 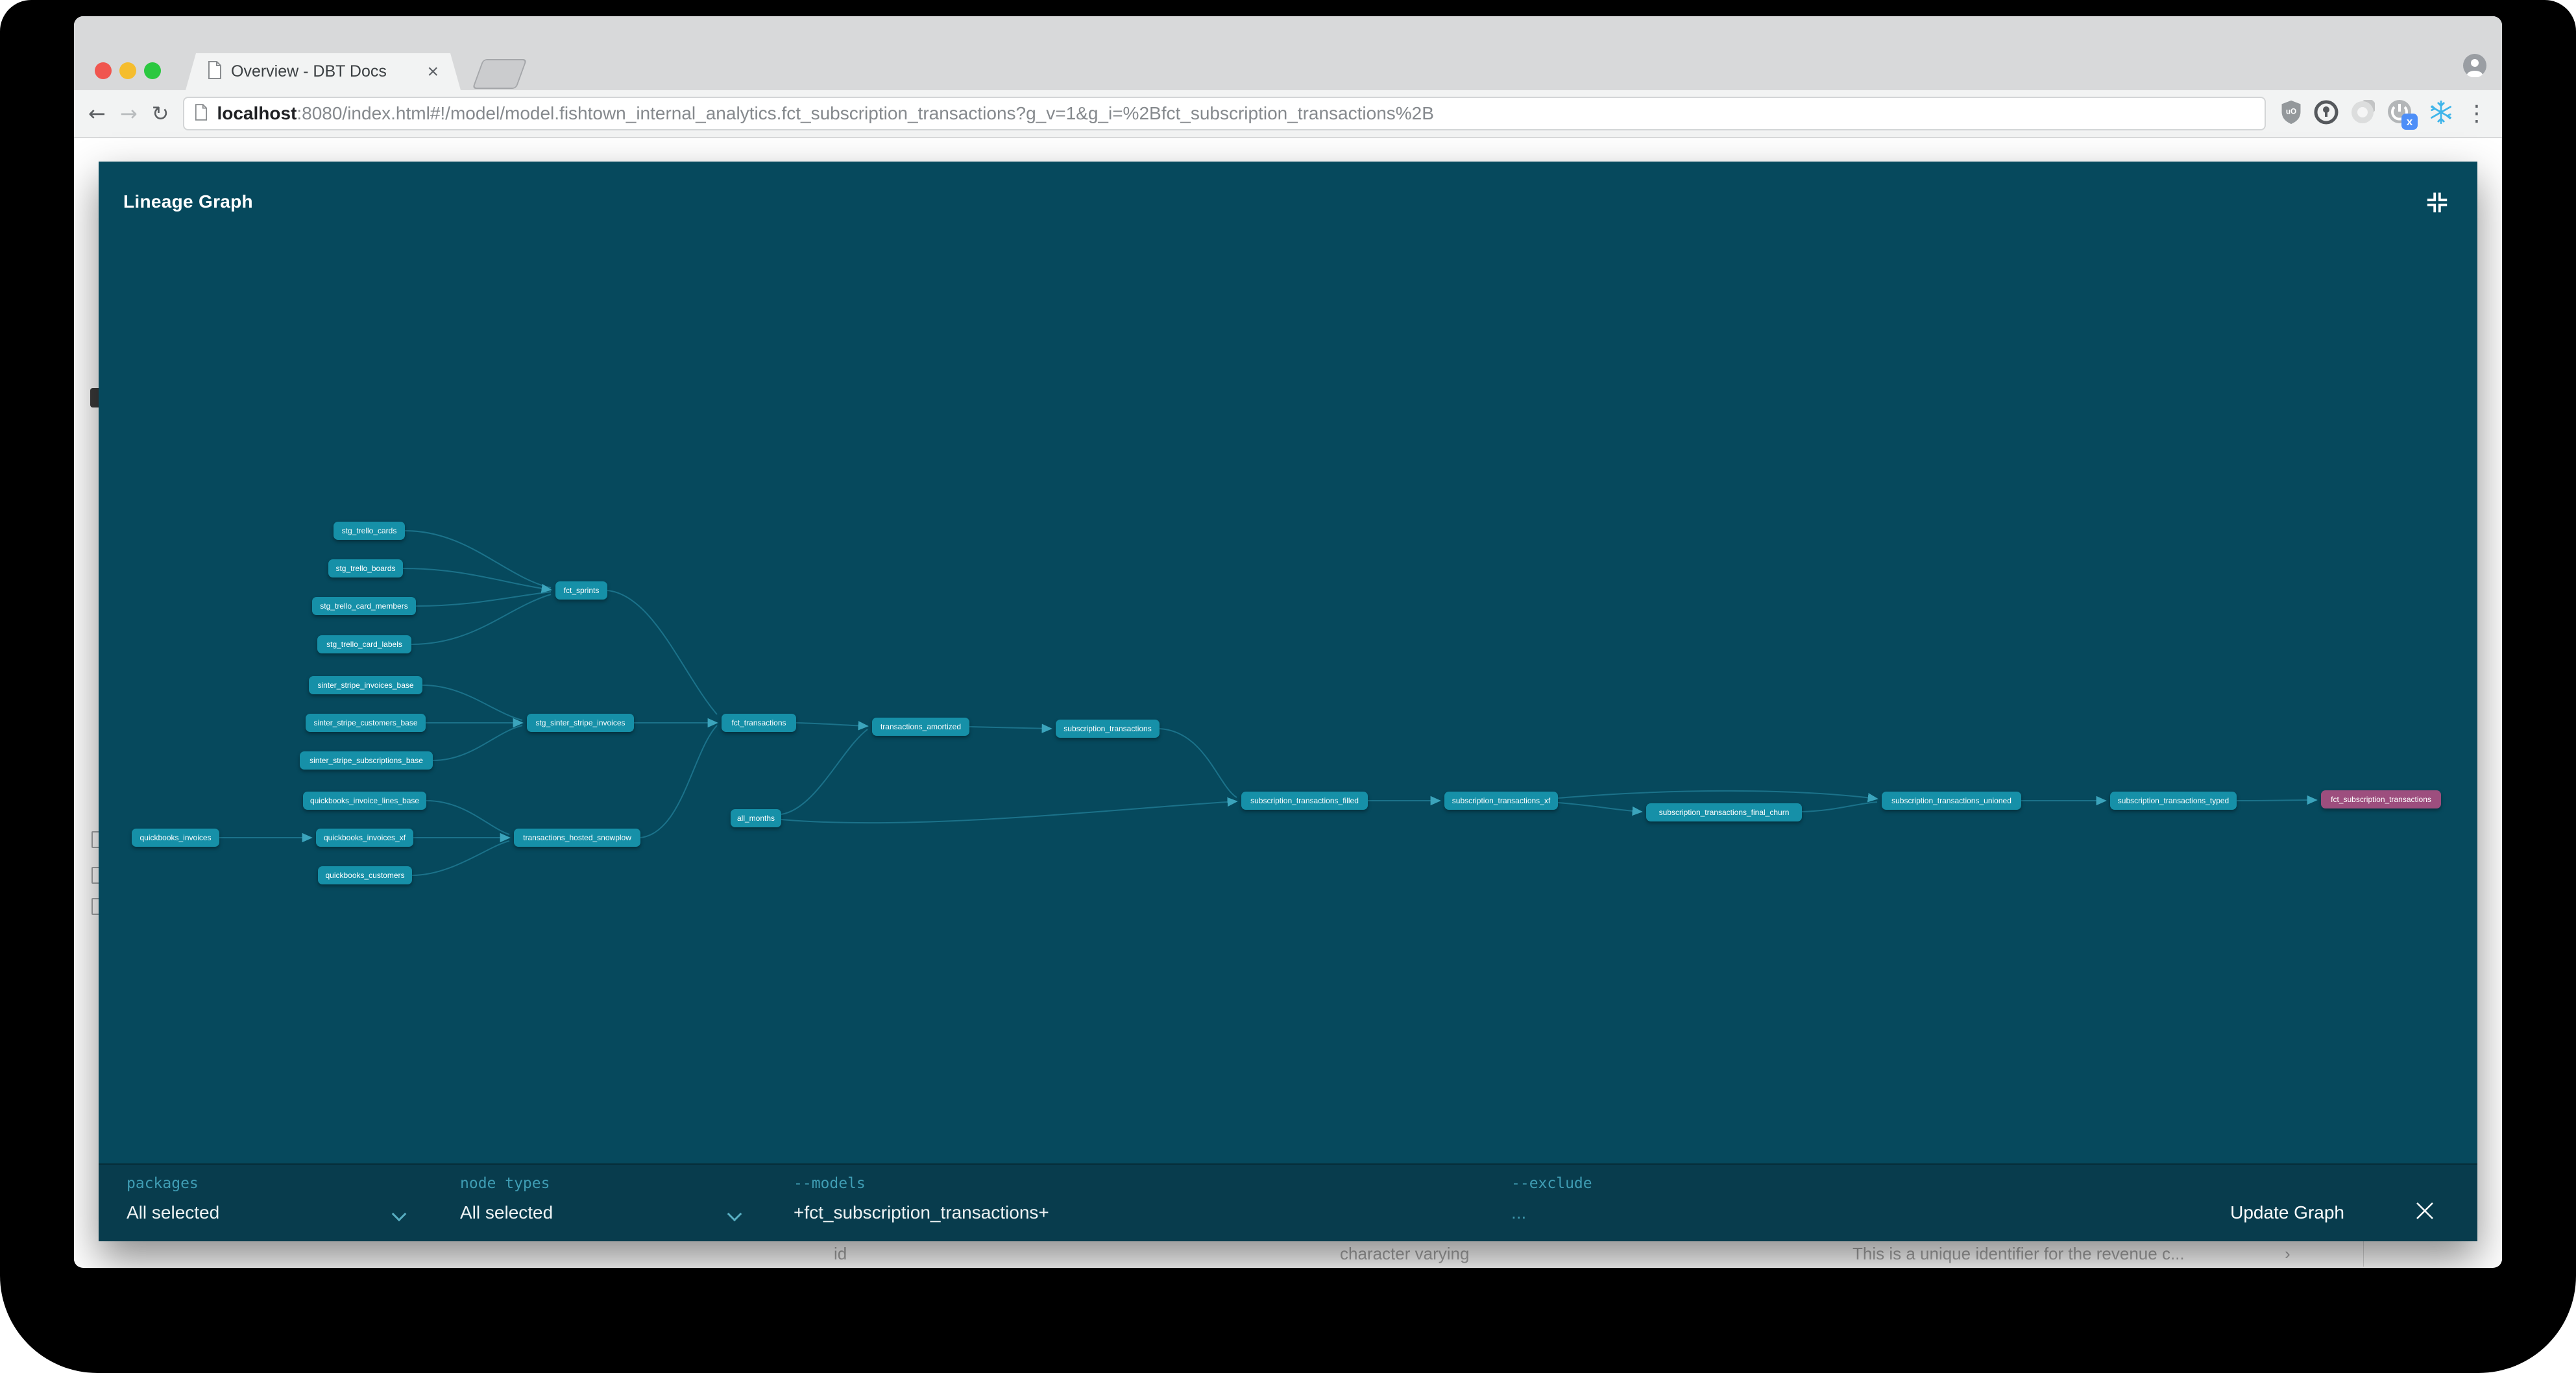 What do you see at coordinates (128, 113) in the screenshot?
I see `forward-button-icon: →` at bounding box center [128, 113].